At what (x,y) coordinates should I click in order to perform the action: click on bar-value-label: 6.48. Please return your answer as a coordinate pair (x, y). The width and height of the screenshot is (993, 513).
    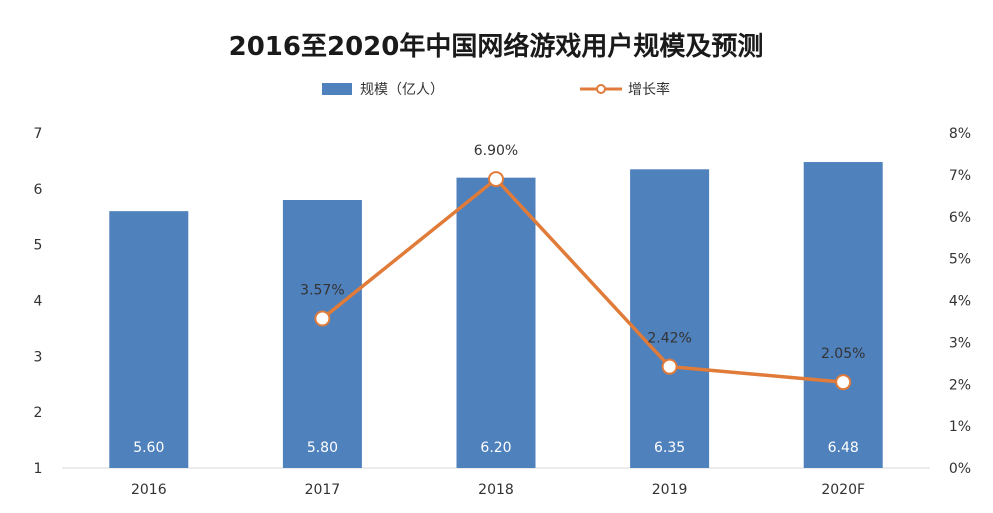
    Looking at the image, I should click on (843, 448).